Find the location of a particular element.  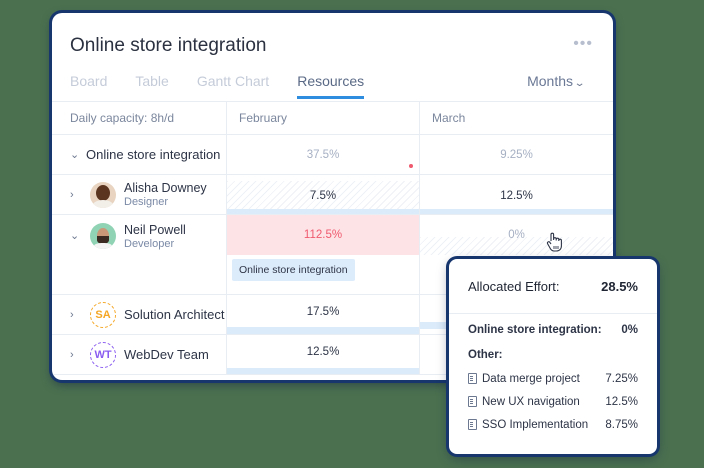

column-february: February is located at coordinates (323, 118).